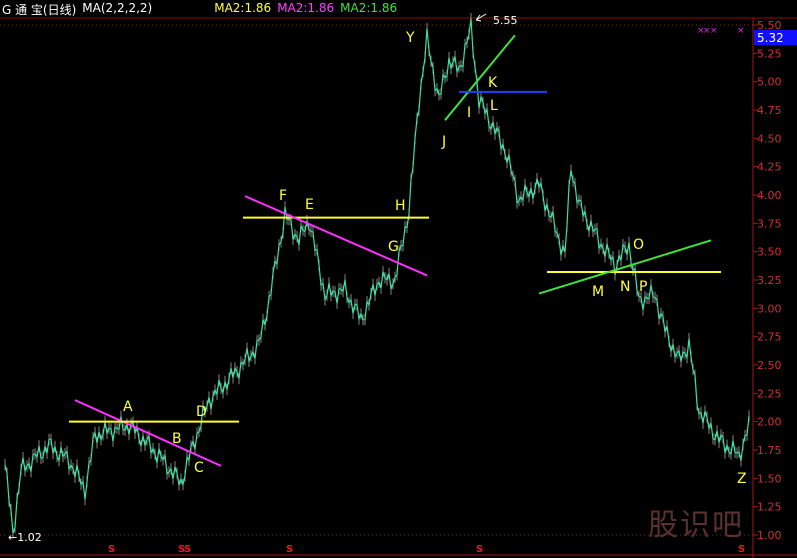  Describe the element at coordinates (769, 82) in the screenshot. I see `y-tick-label: 5.00` at that location.